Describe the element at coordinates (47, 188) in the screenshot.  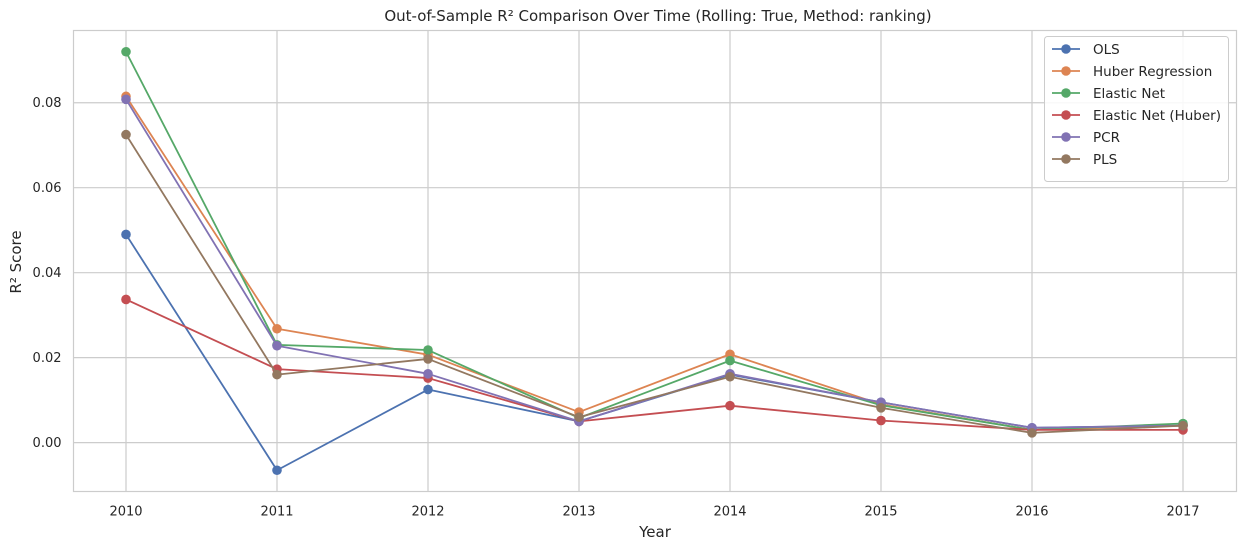
I see `y-tick-label: 0.06` at that location.